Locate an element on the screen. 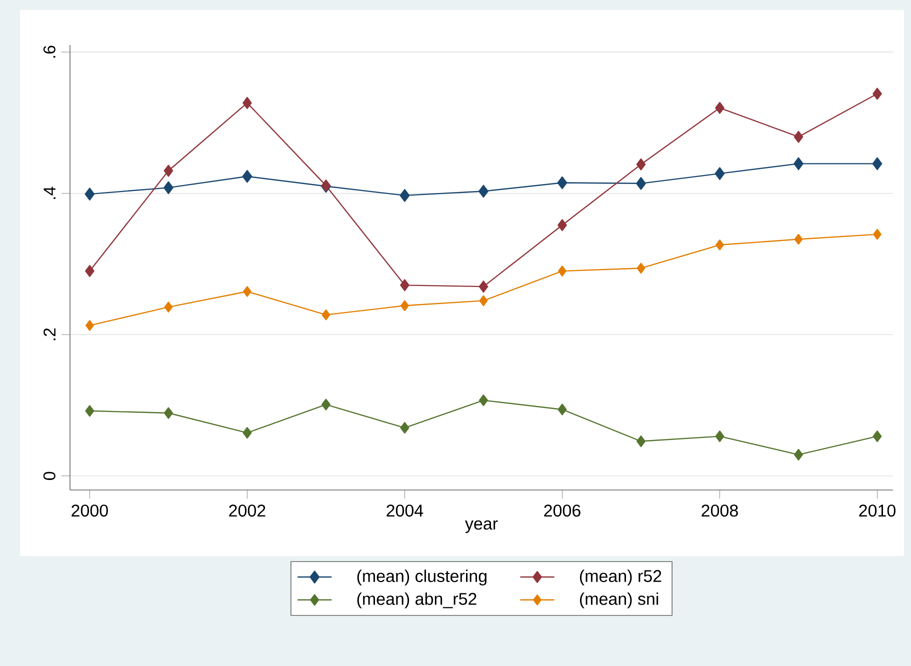 This screenshot has width=911, height=666. x-tick-label: 2004 is located at coordinates (405, 510).